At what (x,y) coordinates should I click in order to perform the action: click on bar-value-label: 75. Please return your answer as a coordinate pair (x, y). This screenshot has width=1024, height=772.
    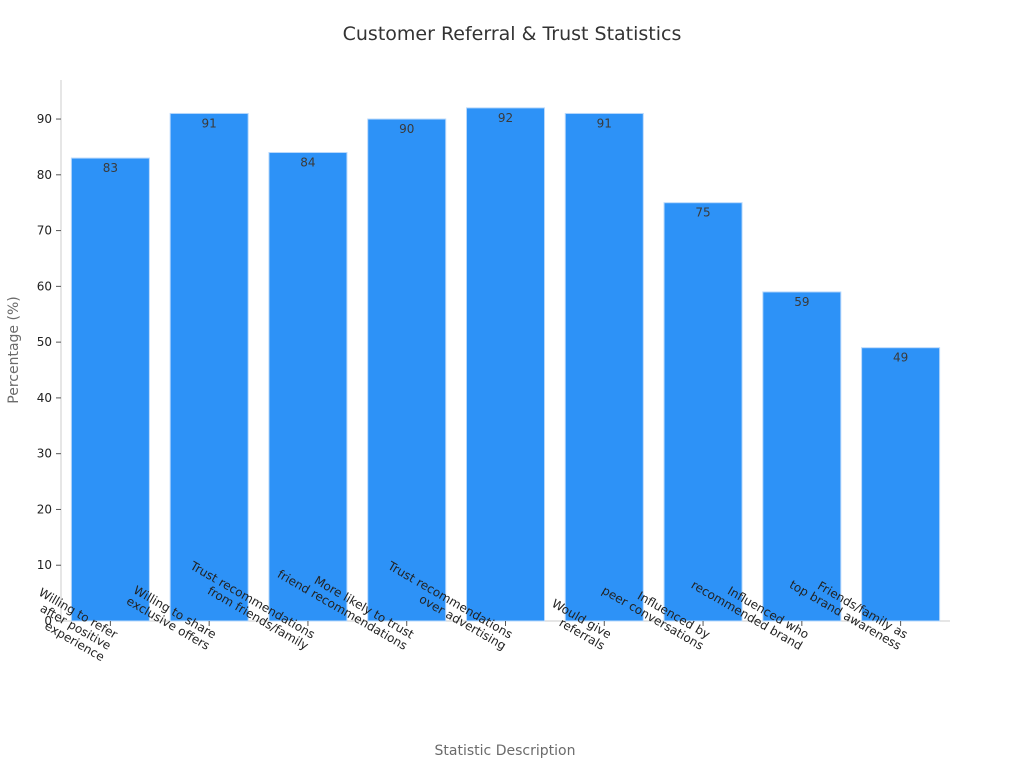
    Looking at the image, I should click on (702, 213).